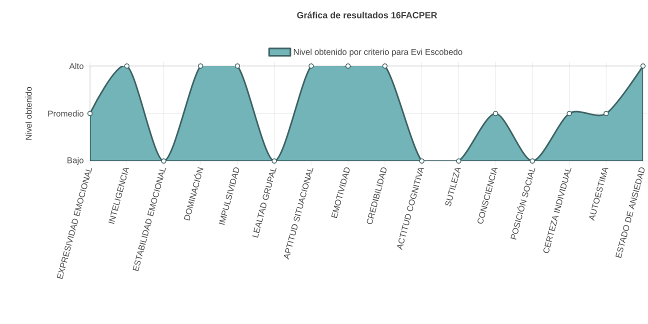 The width and height of the screenshot is (648, 324). I want to click on y-axis-title: Nivel obtenido, so click(28, 113).